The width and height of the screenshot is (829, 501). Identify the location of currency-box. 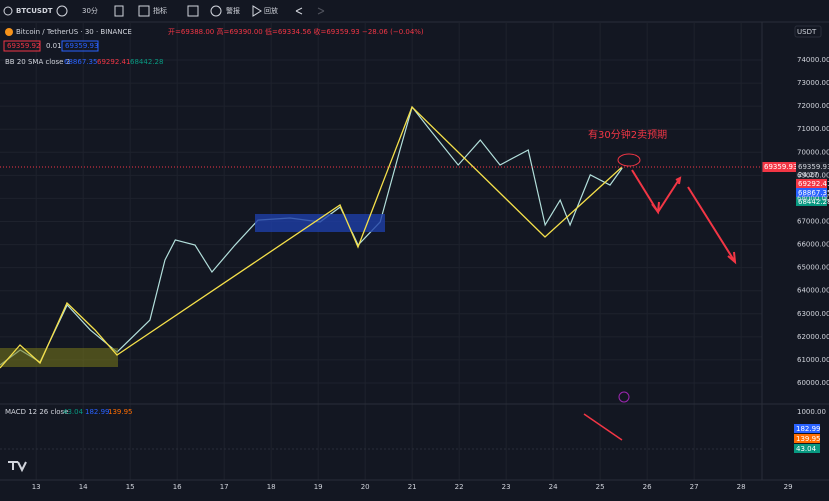
(808, 31).